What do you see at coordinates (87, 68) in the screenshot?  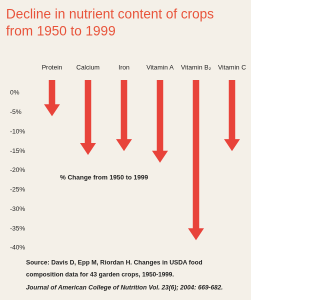 I see `x-tick-label: Calcium` at bounding box center [87, 68].